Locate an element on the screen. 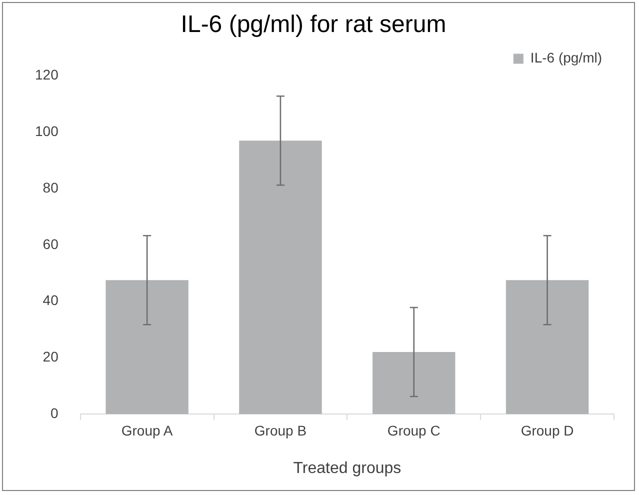 The height and width of the screenshot is (495, 639). x-tick-label: Group B is located at coordinates (280, 430).